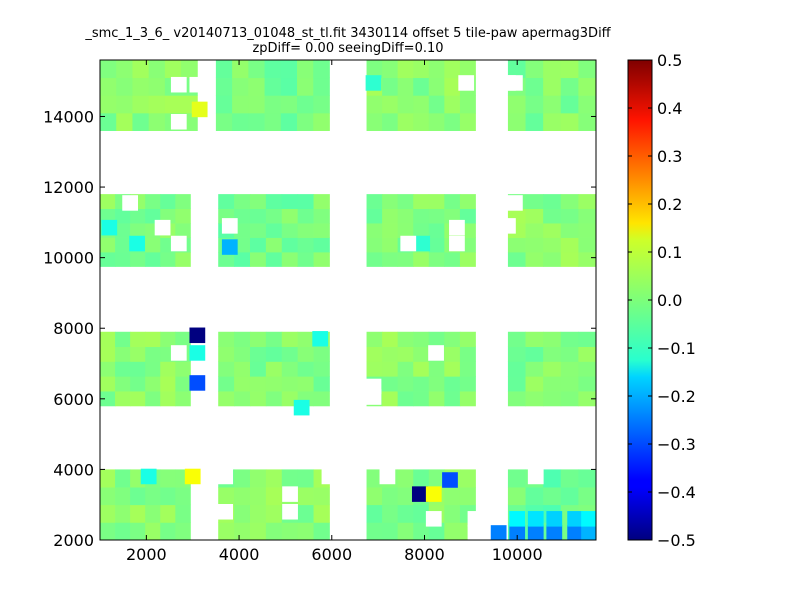 The height and width of the screenshot is (600, 800). What do you see at coordinates (331, 554) in the screenshot?
I see `x-tick-label: 6000` at bounding box center [331, 554].